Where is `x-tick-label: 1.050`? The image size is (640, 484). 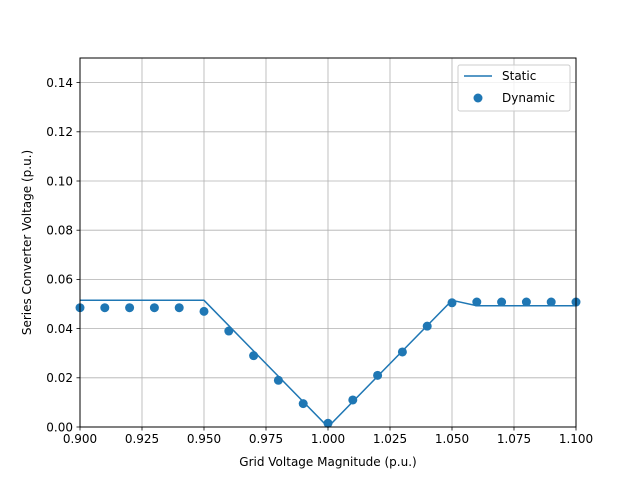 x-tick-label: 1.050 is located at coordinates (452, 439).